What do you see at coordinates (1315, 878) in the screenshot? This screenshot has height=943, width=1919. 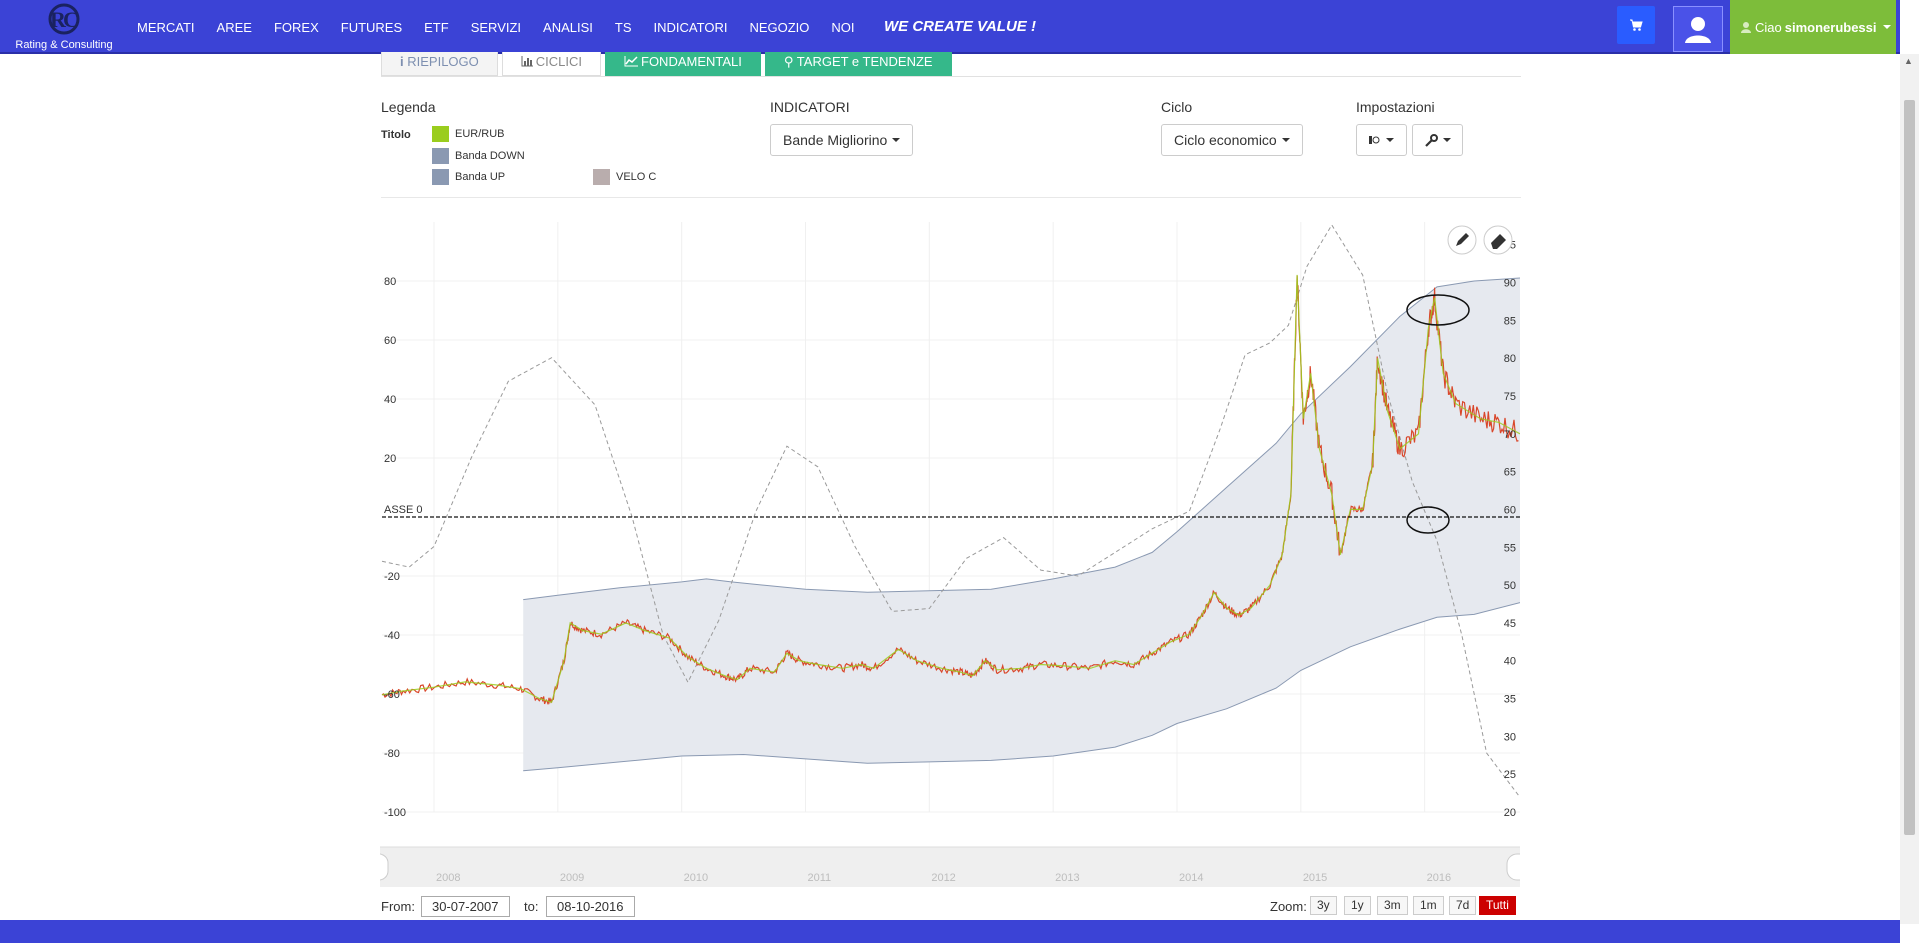 I see `navigator-year-label: 2015` at bounding box center [1315, 878].